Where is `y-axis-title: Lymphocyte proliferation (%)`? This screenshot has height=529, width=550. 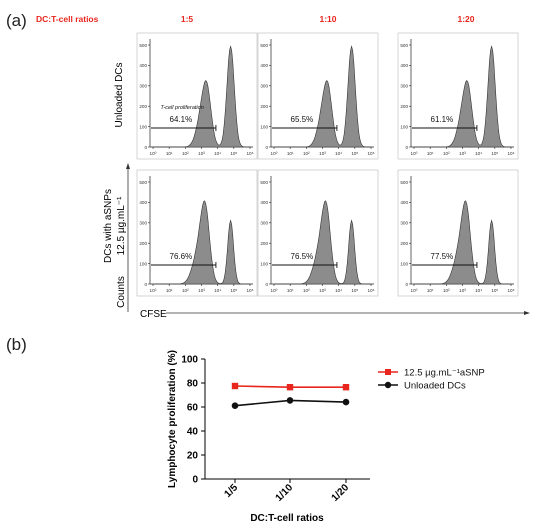 y-axis-title: Lymphocyte proliferation (%) is located at coordinates (172, 419).